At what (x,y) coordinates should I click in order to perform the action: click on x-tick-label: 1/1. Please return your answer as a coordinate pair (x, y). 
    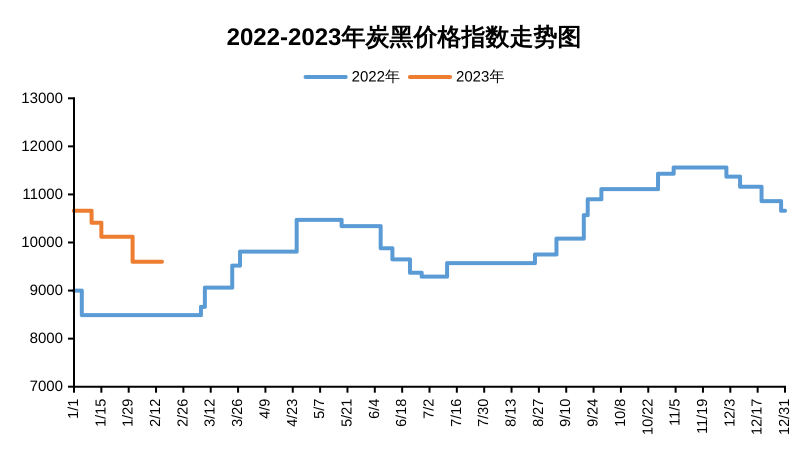
    Looking at the image, I should click on (74, 408).